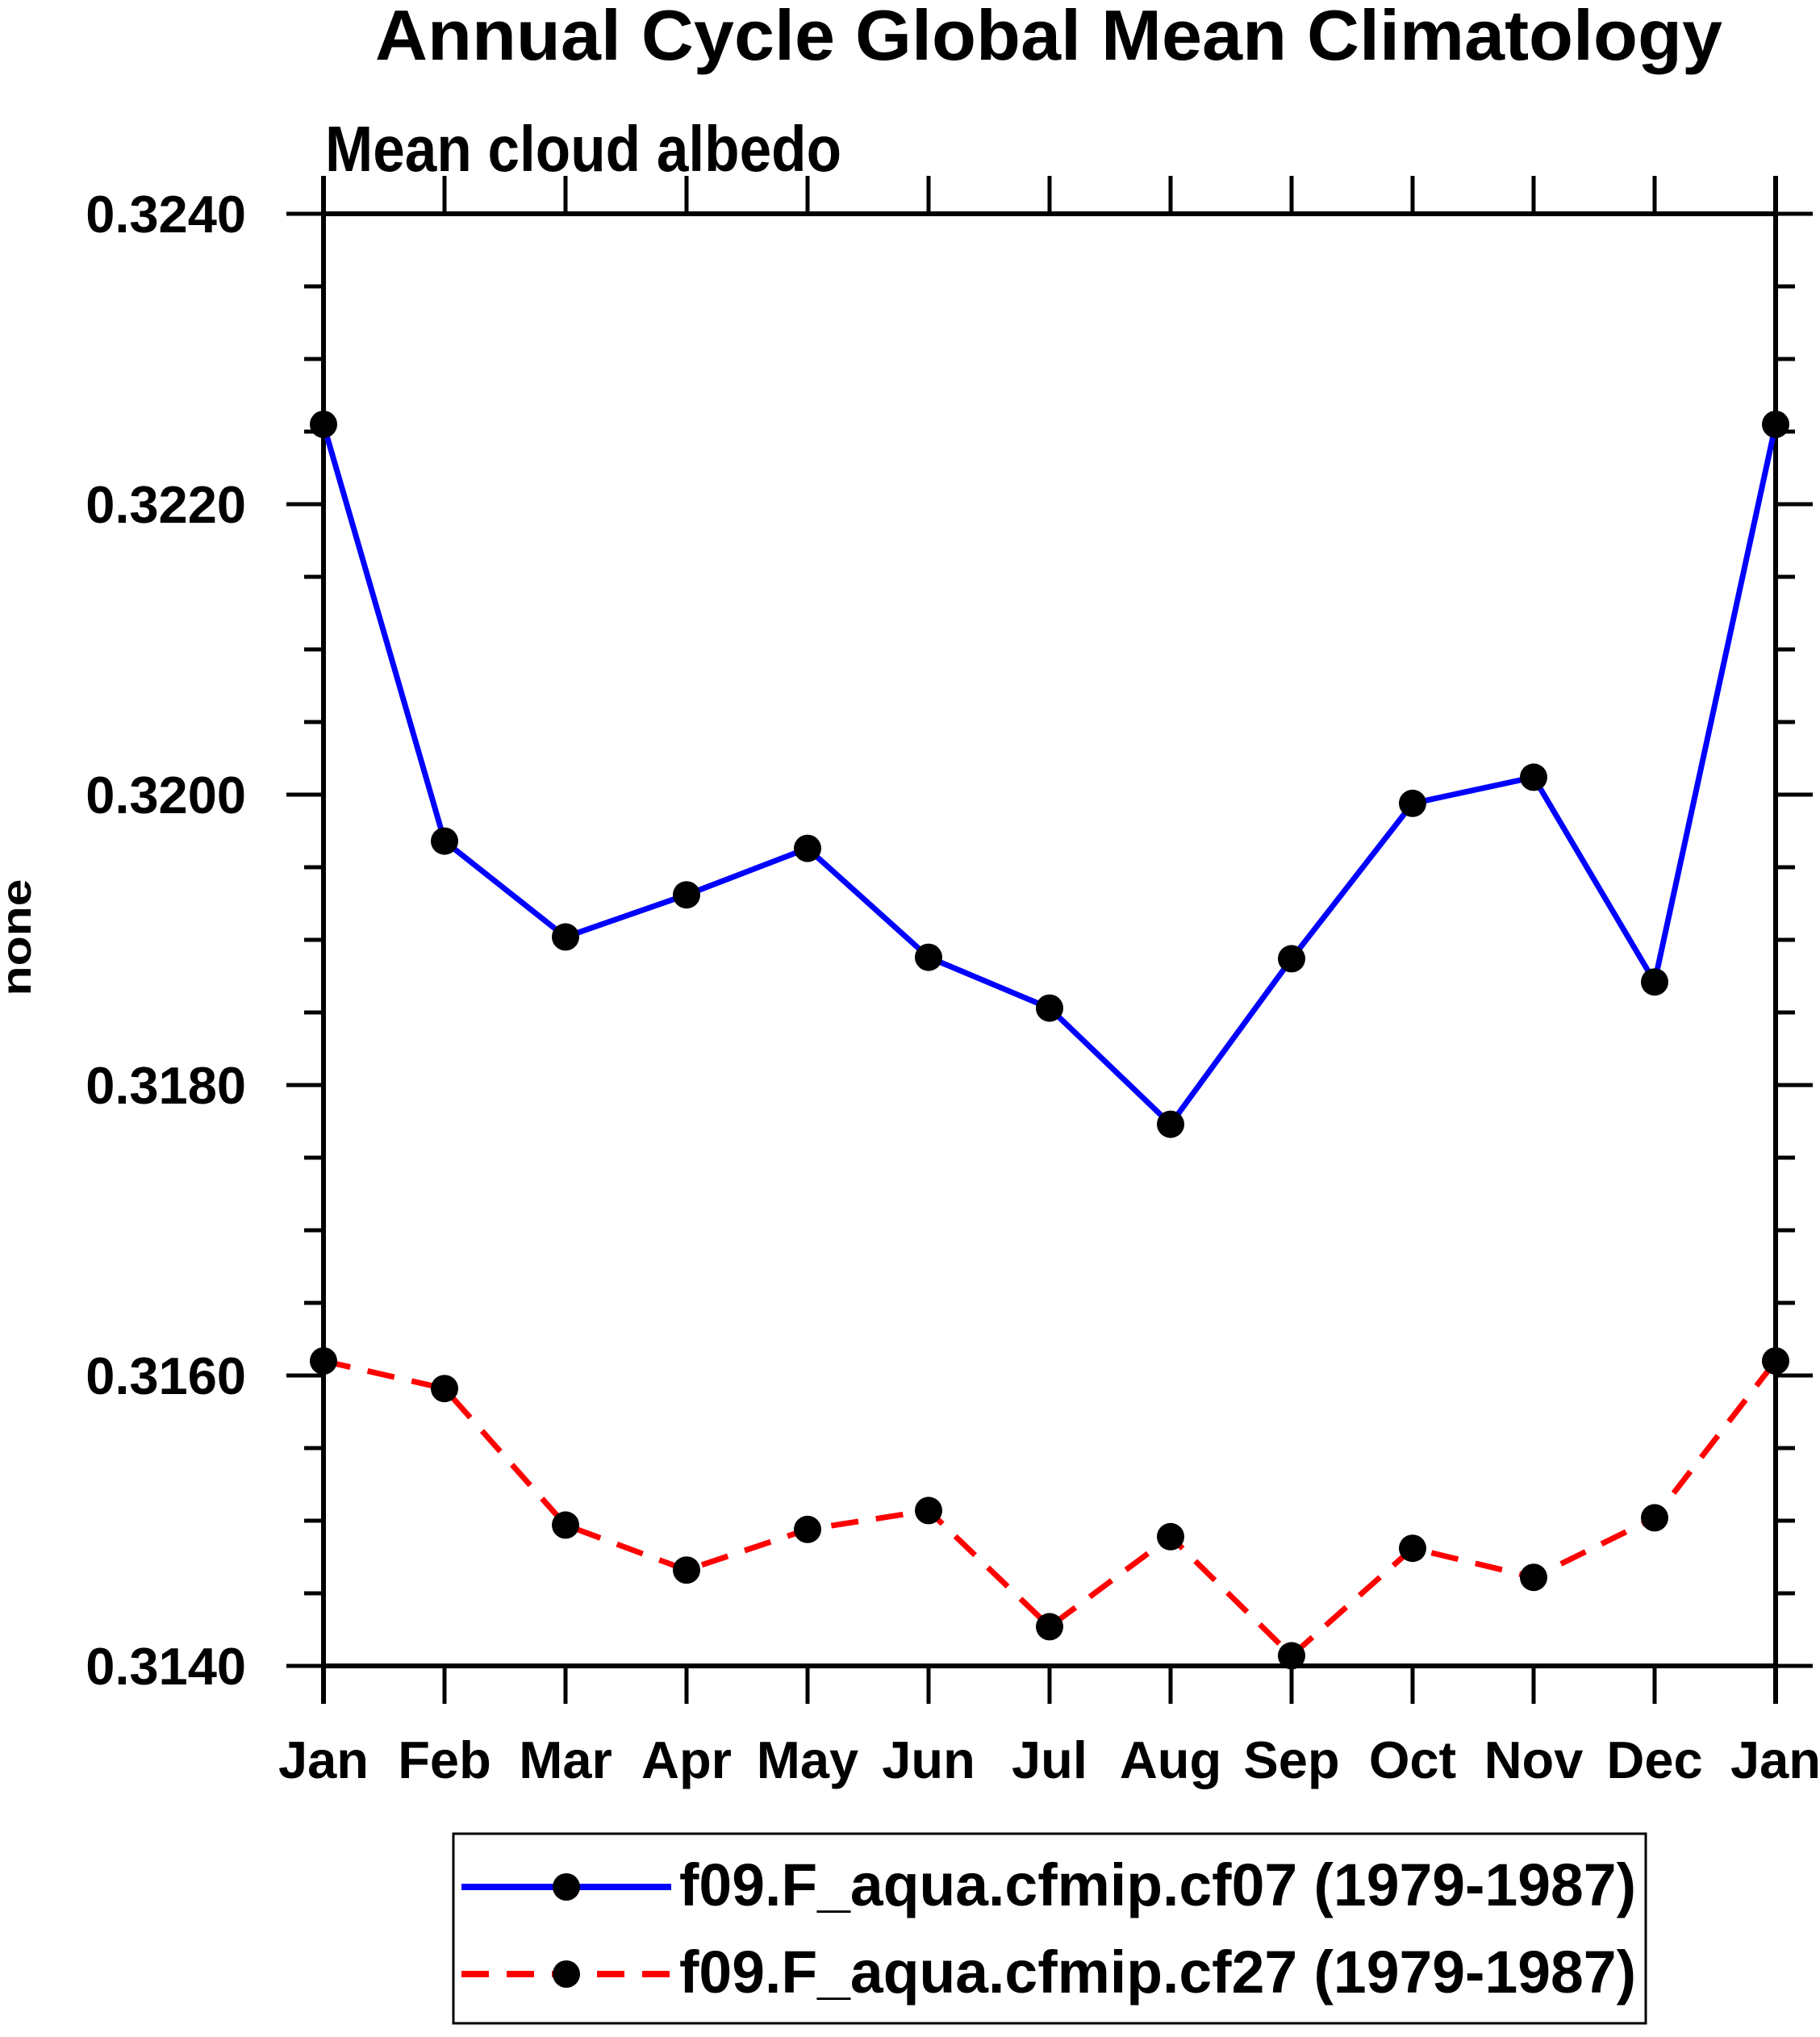  I want to click on x-tick-label: Oct, so click(1412, 1760).